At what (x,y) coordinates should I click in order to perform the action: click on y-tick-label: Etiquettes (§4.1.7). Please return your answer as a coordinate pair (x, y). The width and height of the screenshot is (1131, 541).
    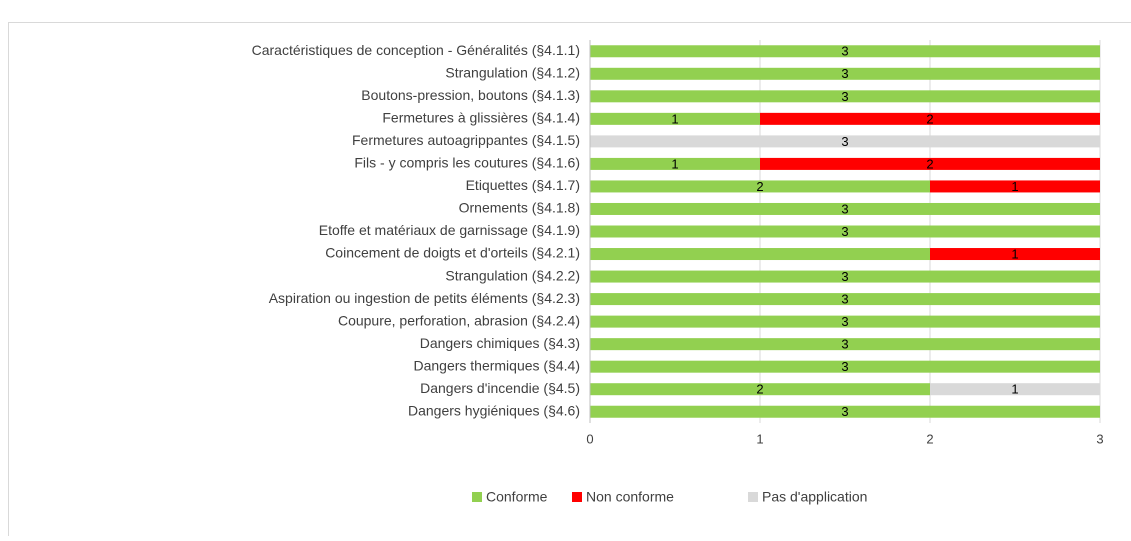
    Looking at the image, I should click on (523, 185).